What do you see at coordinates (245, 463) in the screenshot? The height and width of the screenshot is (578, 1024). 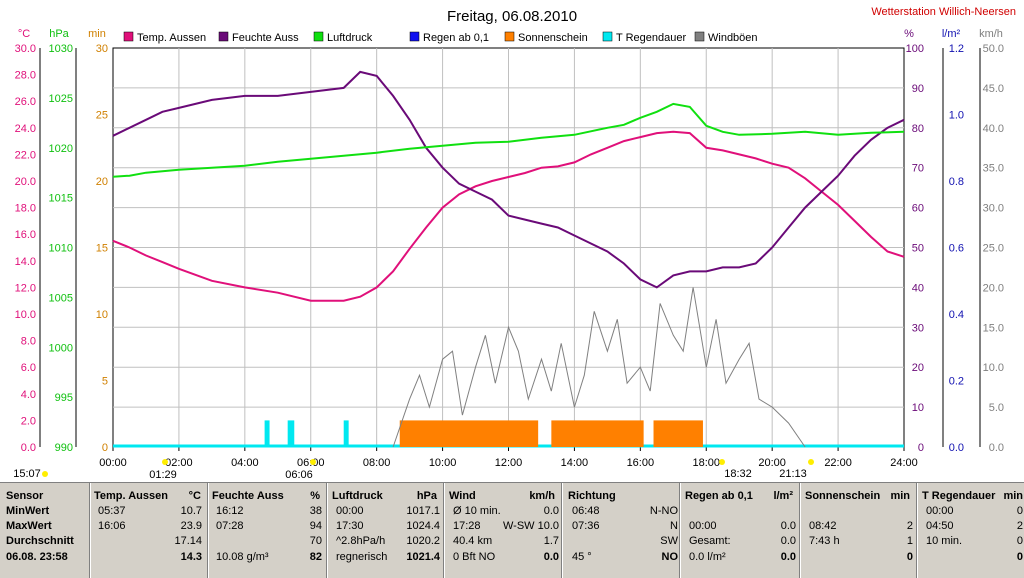 I see `time-tick-label: 04:00` at bounding box center [245, 463].